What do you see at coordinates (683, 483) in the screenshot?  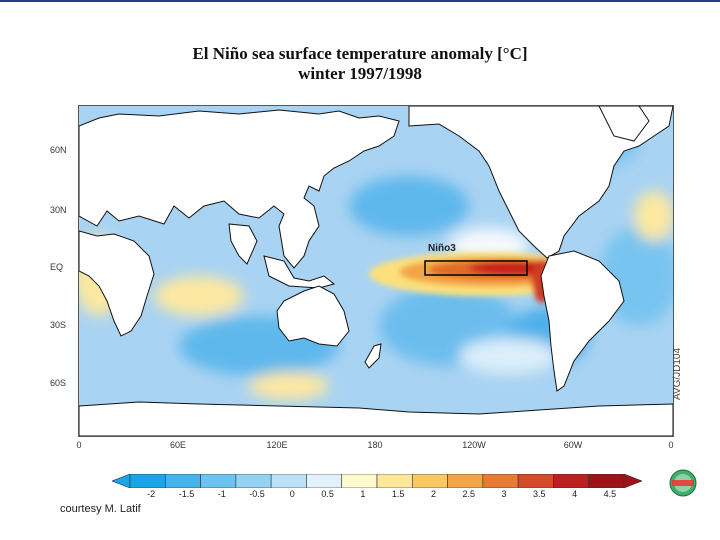 I see `clivar-logo` at bounding box center [683, 483].